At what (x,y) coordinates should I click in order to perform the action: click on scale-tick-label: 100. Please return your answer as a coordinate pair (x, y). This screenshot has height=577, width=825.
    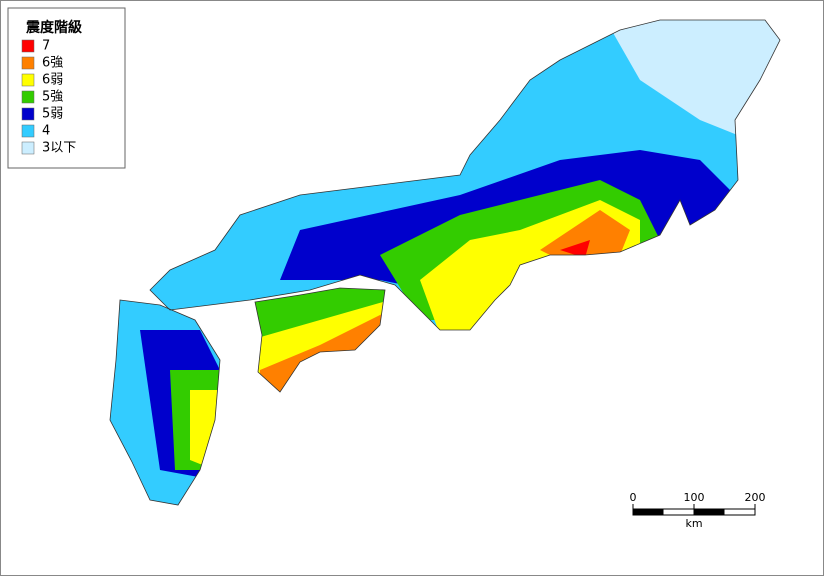
    Looking at the image, I should click on (694, 497).